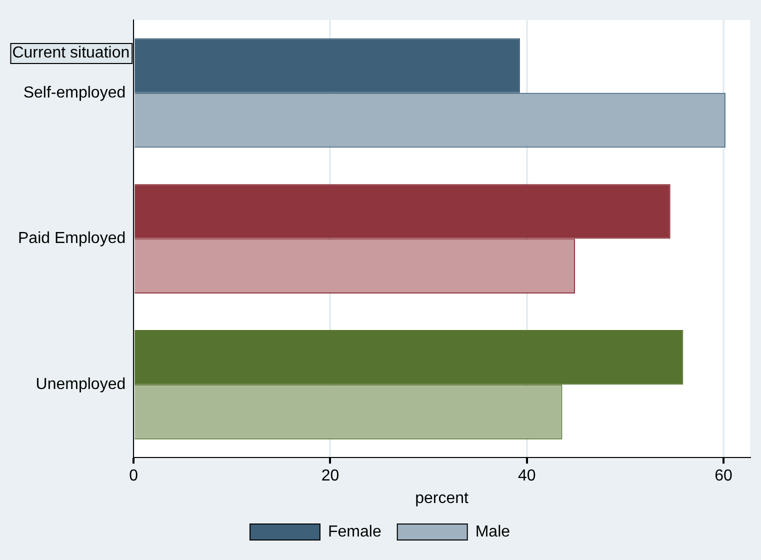  Describe the element at coordinates (81, 385) in the screenshot. I see `y-tick-label: Unemployed` at that location.